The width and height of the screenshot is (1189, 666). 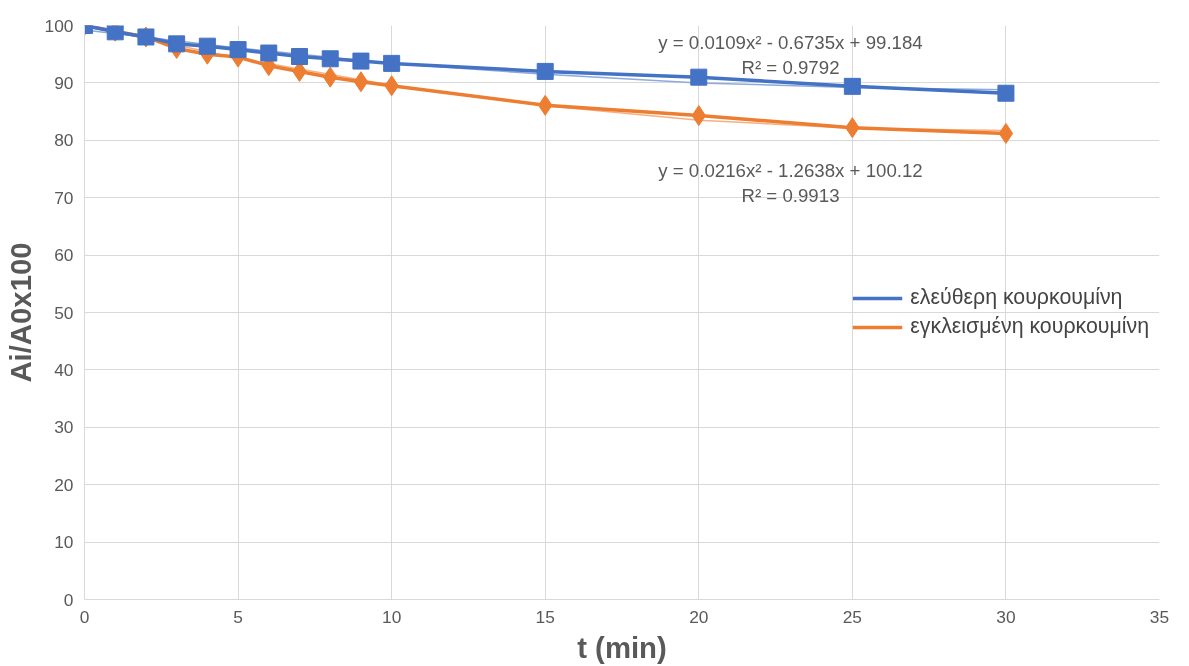 I want to click on x-tick-label: 30, so click(x=1006, y=616).